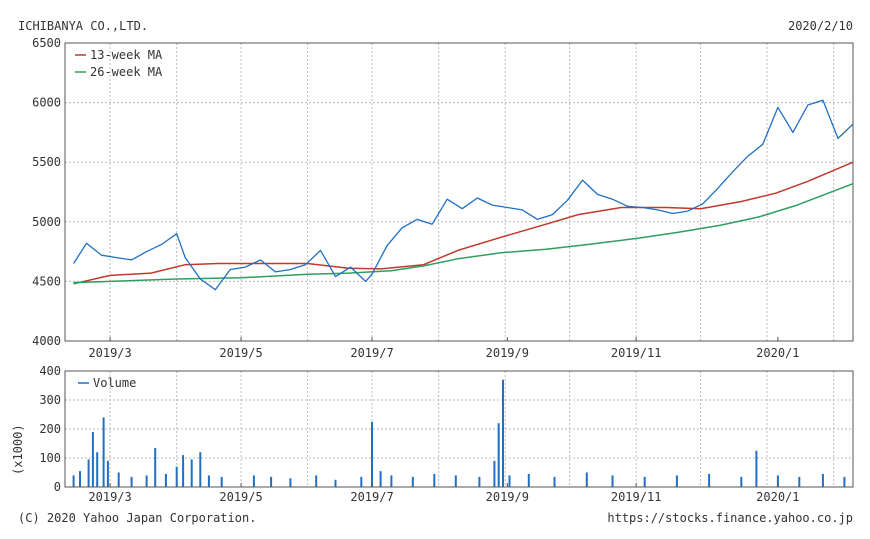  Describe the element at coordinates (46, 281) in the screenshot. I see `price-ytick-4500: 4500` at that location.